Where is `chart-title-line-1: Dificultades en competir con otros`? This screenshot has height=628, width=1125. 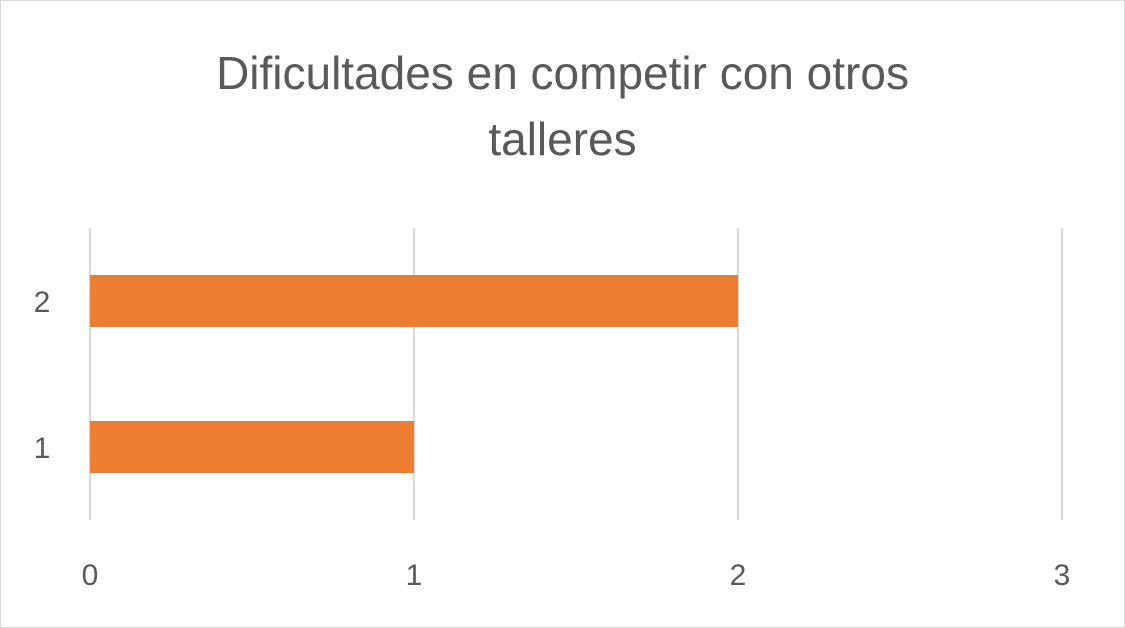
chart-title-line-1: Dificultades en competir con otros is located at coordinates (562, 73).